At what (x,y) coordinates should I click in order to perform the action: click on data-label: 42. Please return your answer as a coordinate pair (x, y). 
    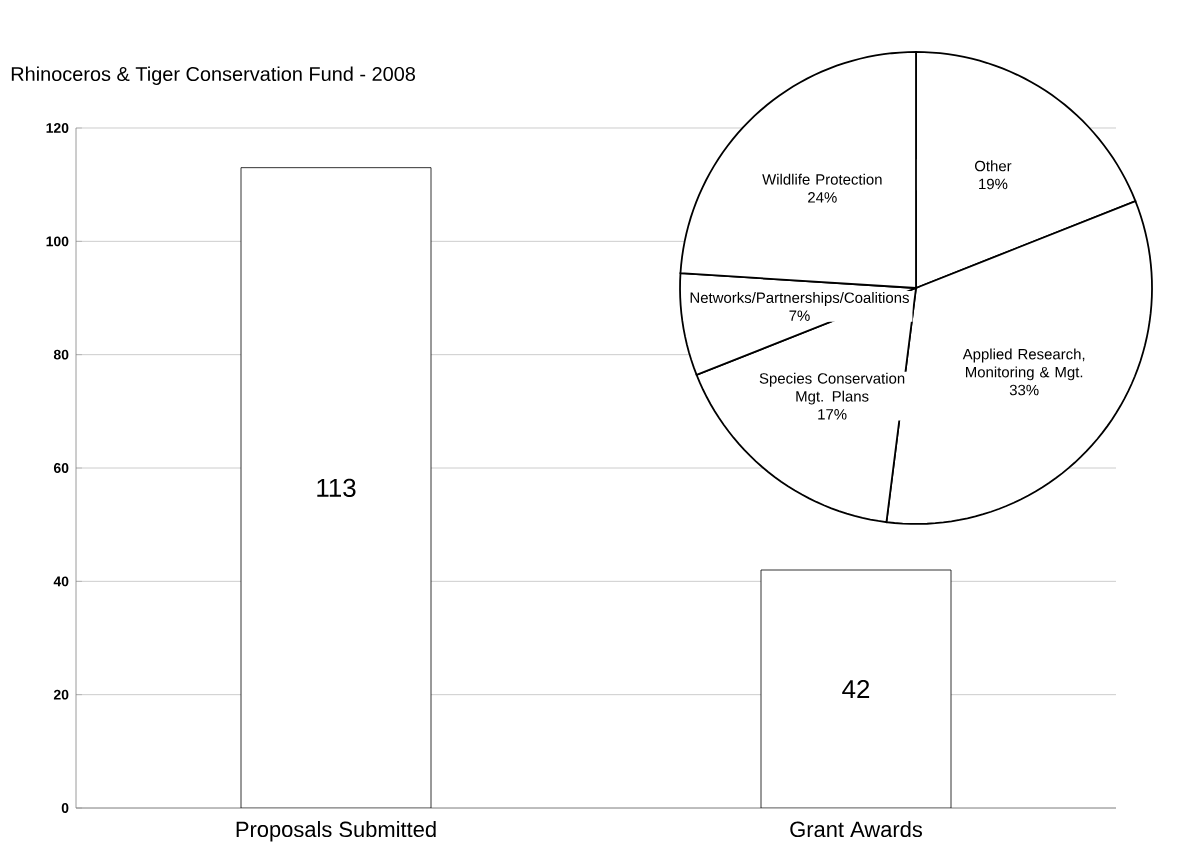
    Looking at the image, I should click on (856, 689).